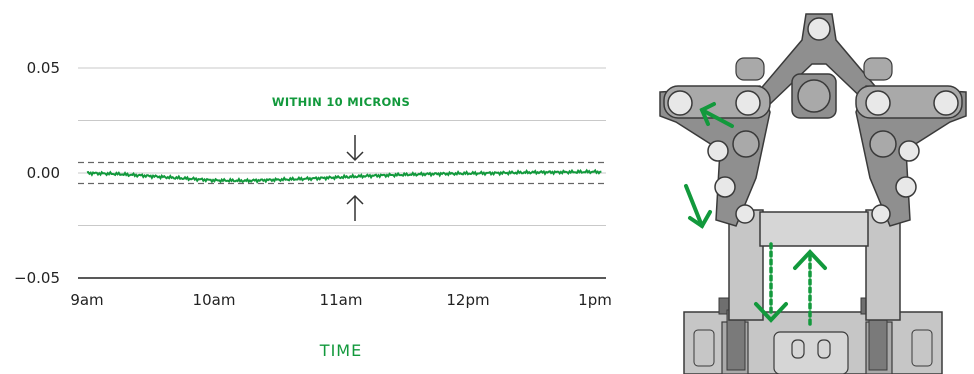  I want to click on dotted-arrow-up-icon, so click(810, 287).